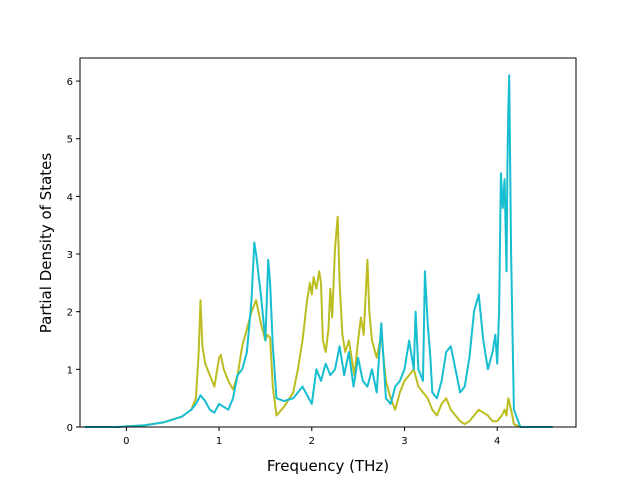 This screenshot has width=640, height=480. Describe the element at coordinates (70, 82) in the screenshot. I see `y-tick-label: 6` at that location.